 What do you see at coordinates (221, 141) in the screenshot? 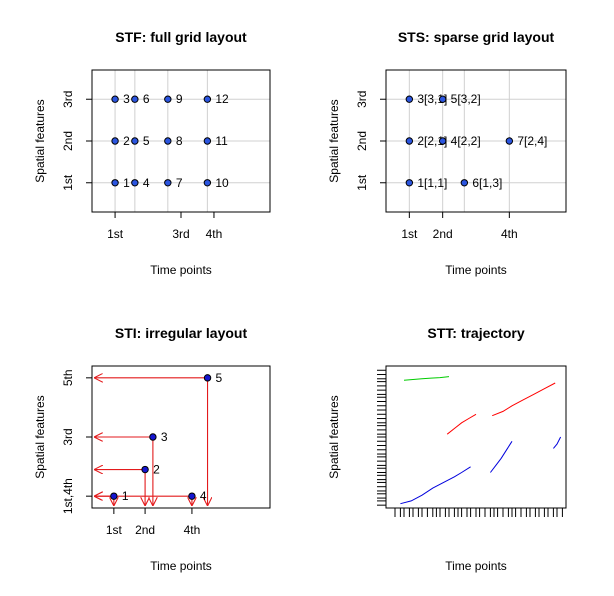
I see `point-label: 11` at bounding box center [221, 141].